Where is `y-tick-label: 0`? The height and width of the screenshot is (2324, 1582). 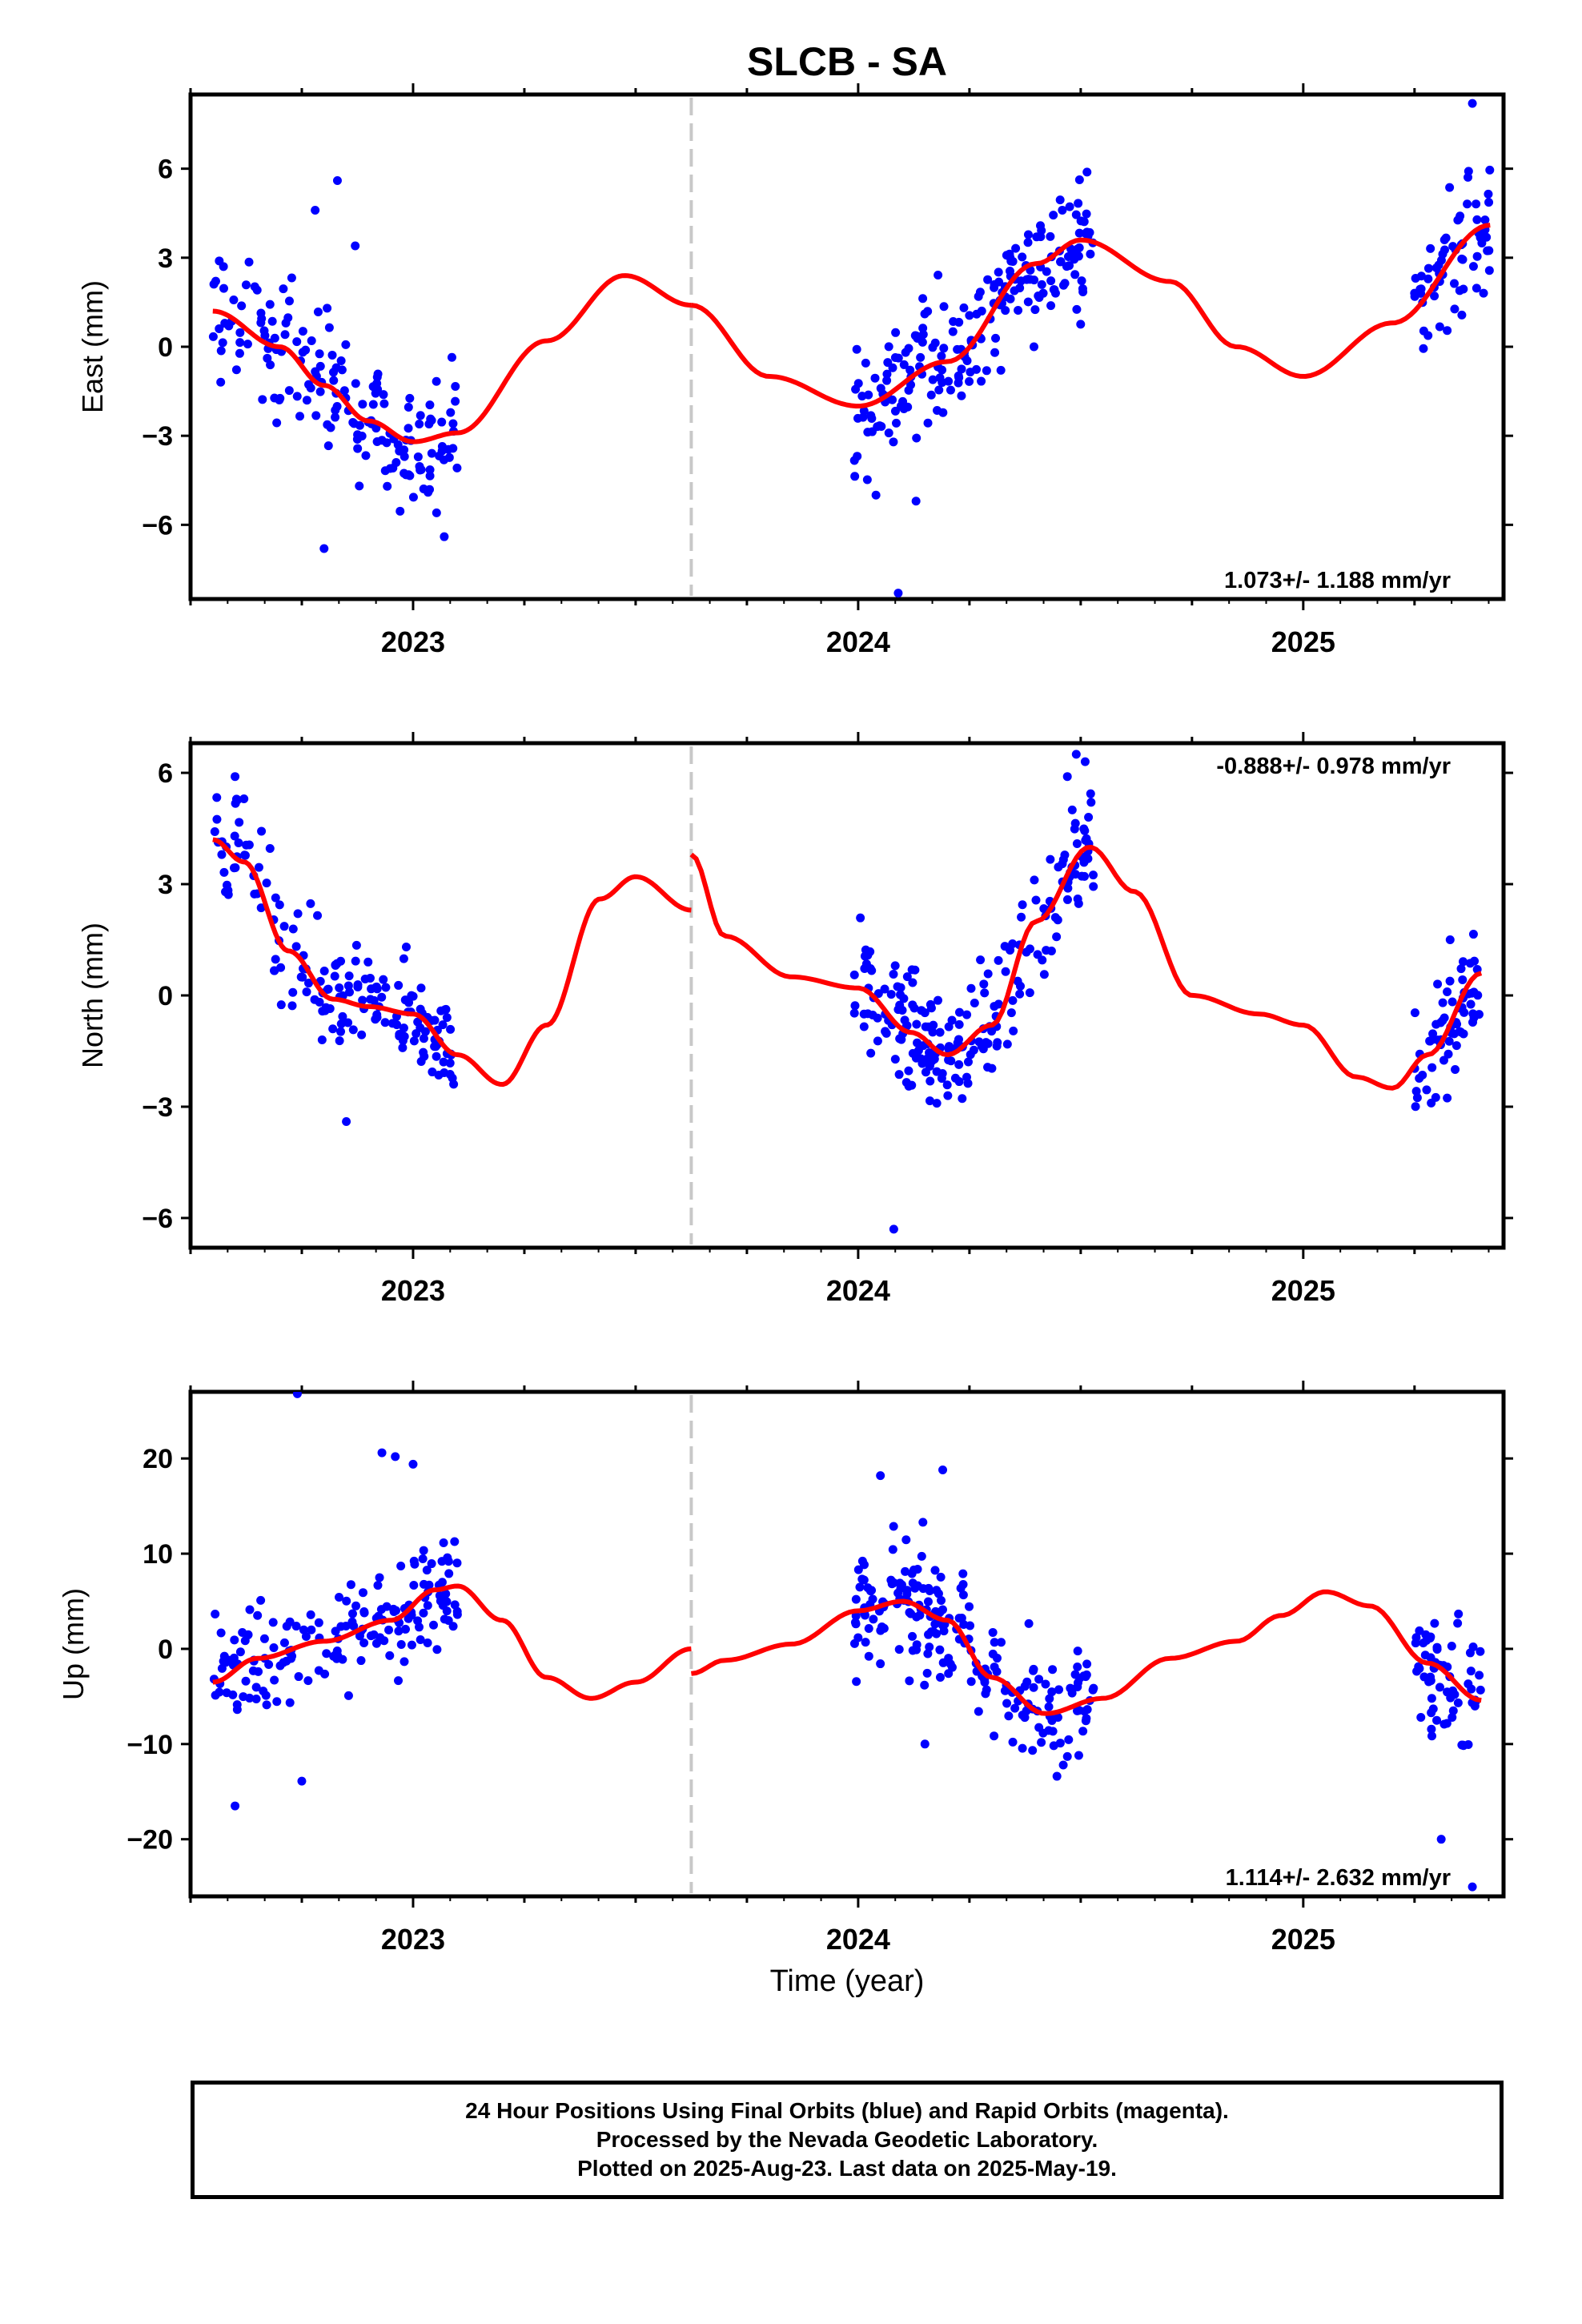
y-tick-label: 0 is located at coordinates (165, 1649).